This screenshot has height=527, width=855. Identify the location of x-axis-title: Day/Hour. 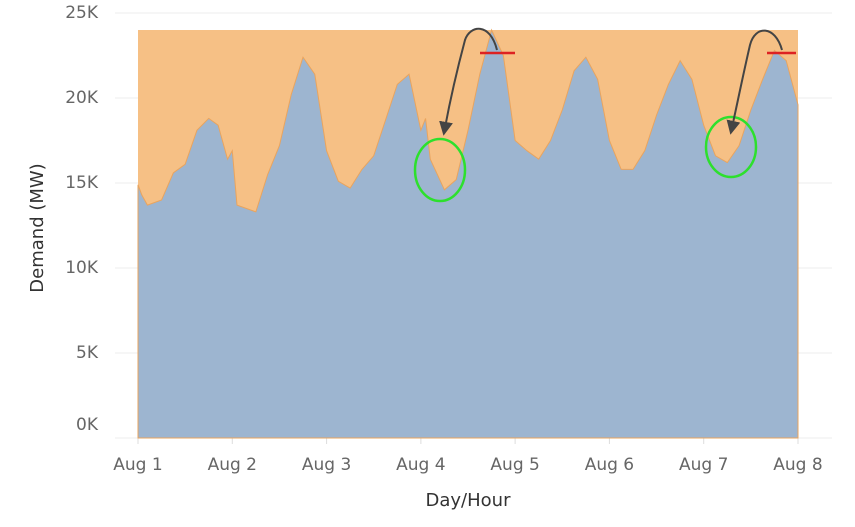
(469, 500).